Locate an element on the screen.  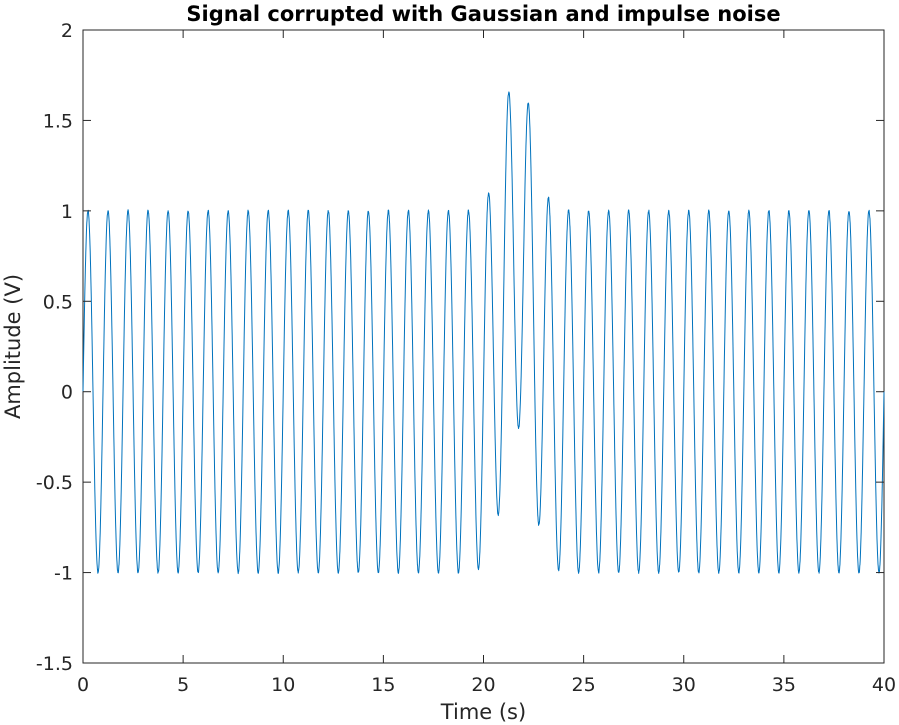
x-tick-label: 20 is located at coordinates (483, 685).